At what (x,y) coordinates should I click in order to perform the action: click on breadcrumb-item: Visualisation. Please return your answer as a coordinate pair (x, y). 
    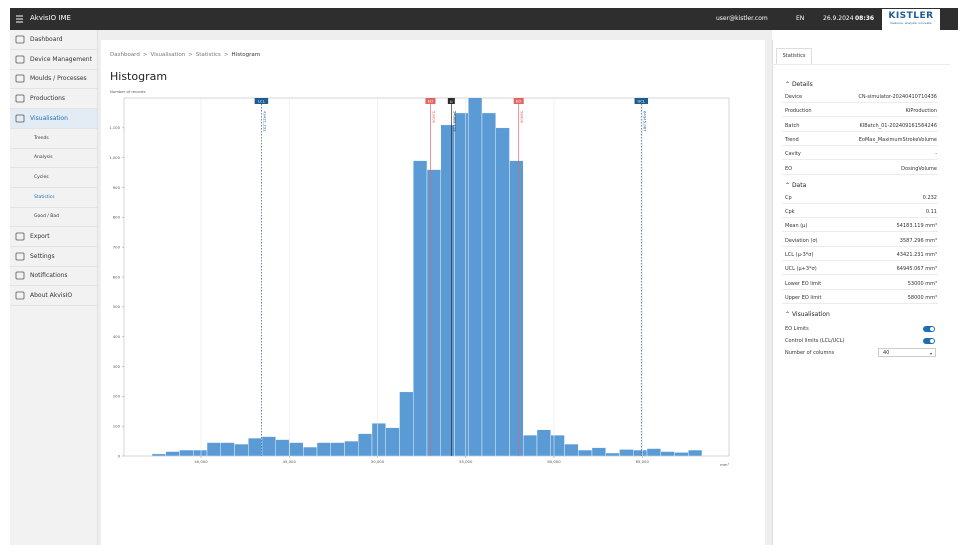
    Looking at the image, I should click on (168, 55).